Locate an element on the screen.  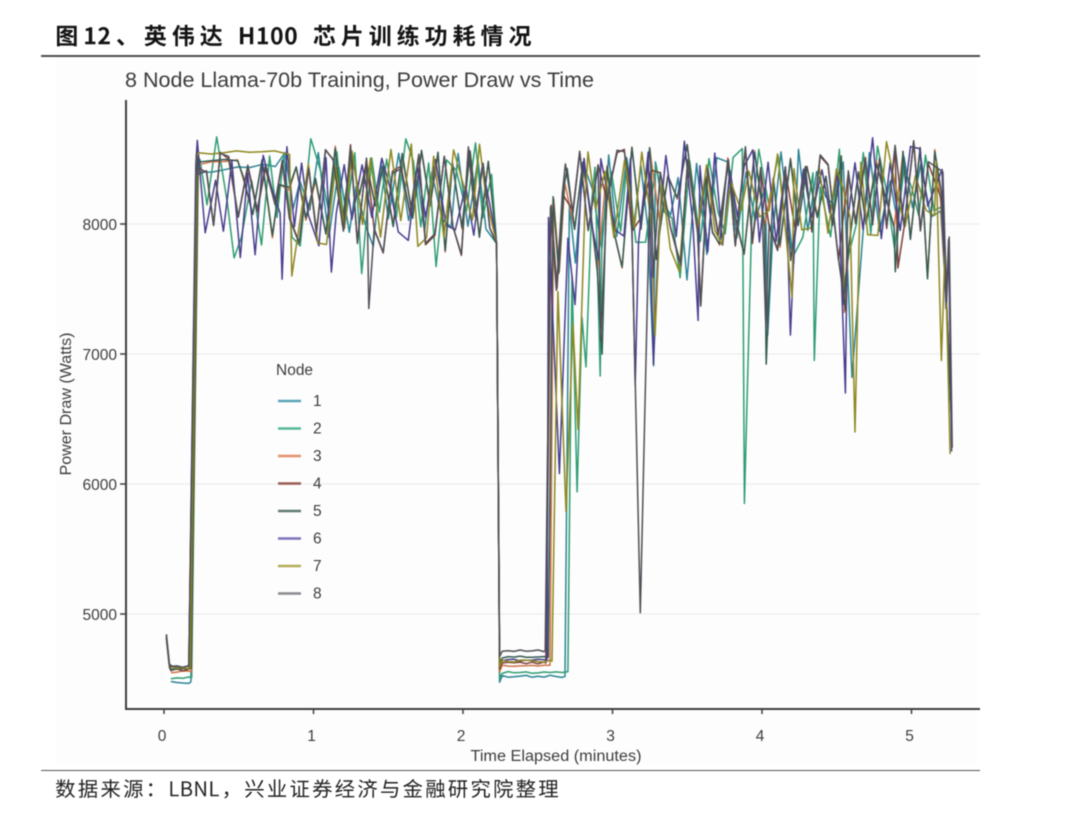
svg-text: 8000 is located at coordinates (100, 225).